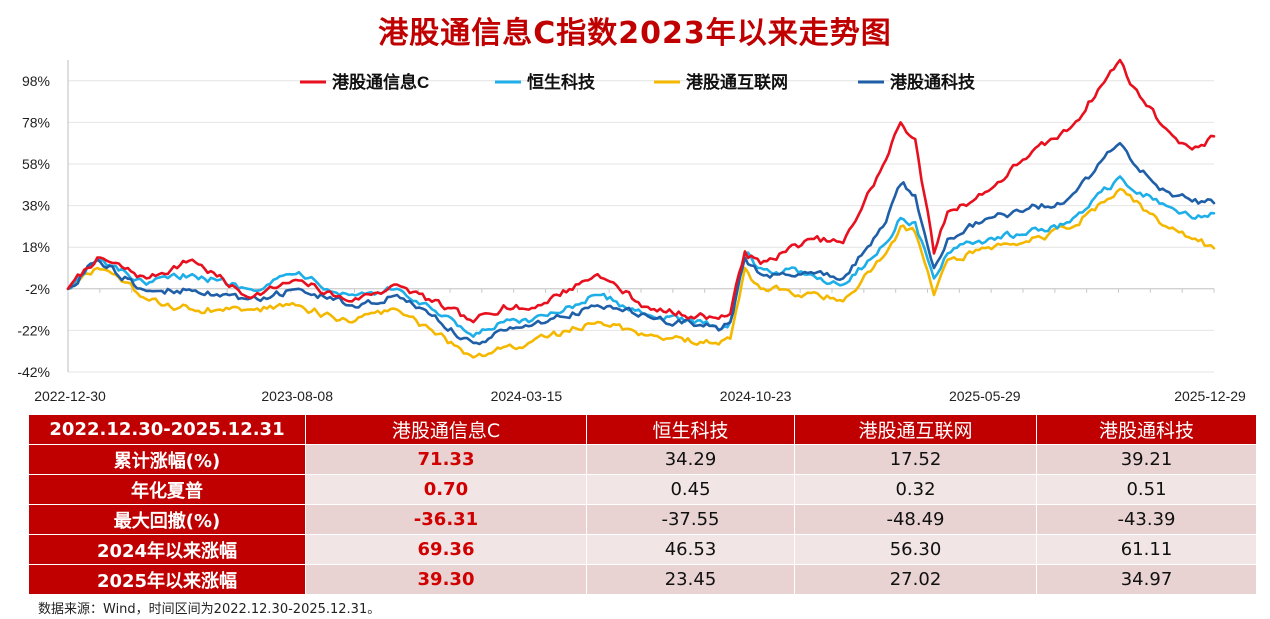 The image size is (1270, 619). Describe the element at coordinates (167, 429) in the screenshot. I see `period-header: 2022.12.30-2025.12.31` at that location.